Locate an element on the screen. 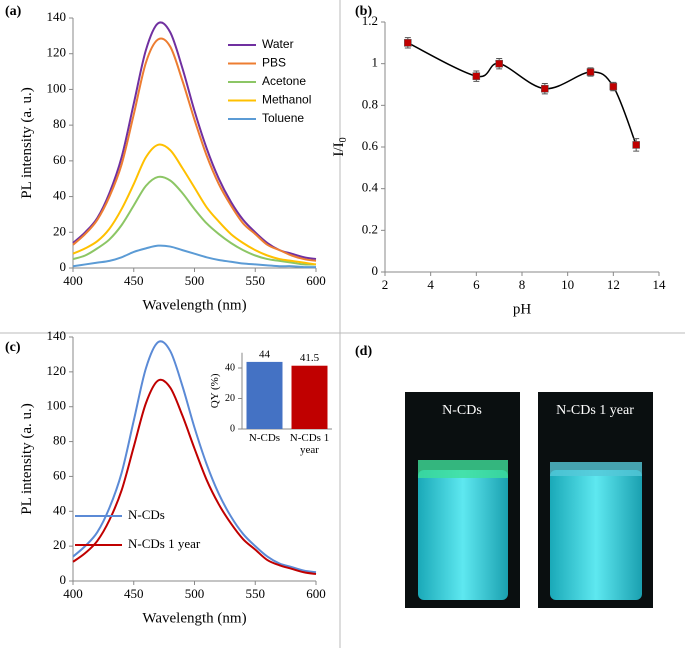 This screenshot has height=648, width=685. x-tick-label: 12 is located at coordinates (613, 284).